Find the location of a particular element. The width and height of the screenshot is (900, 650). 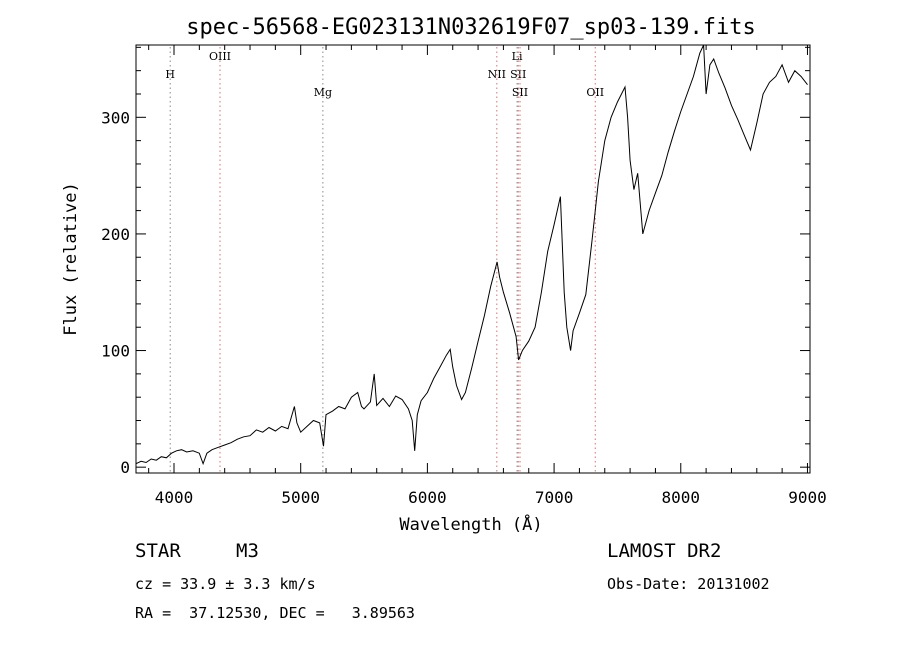

marker-label-nii-3: NII is located at coordinates (497, 74).